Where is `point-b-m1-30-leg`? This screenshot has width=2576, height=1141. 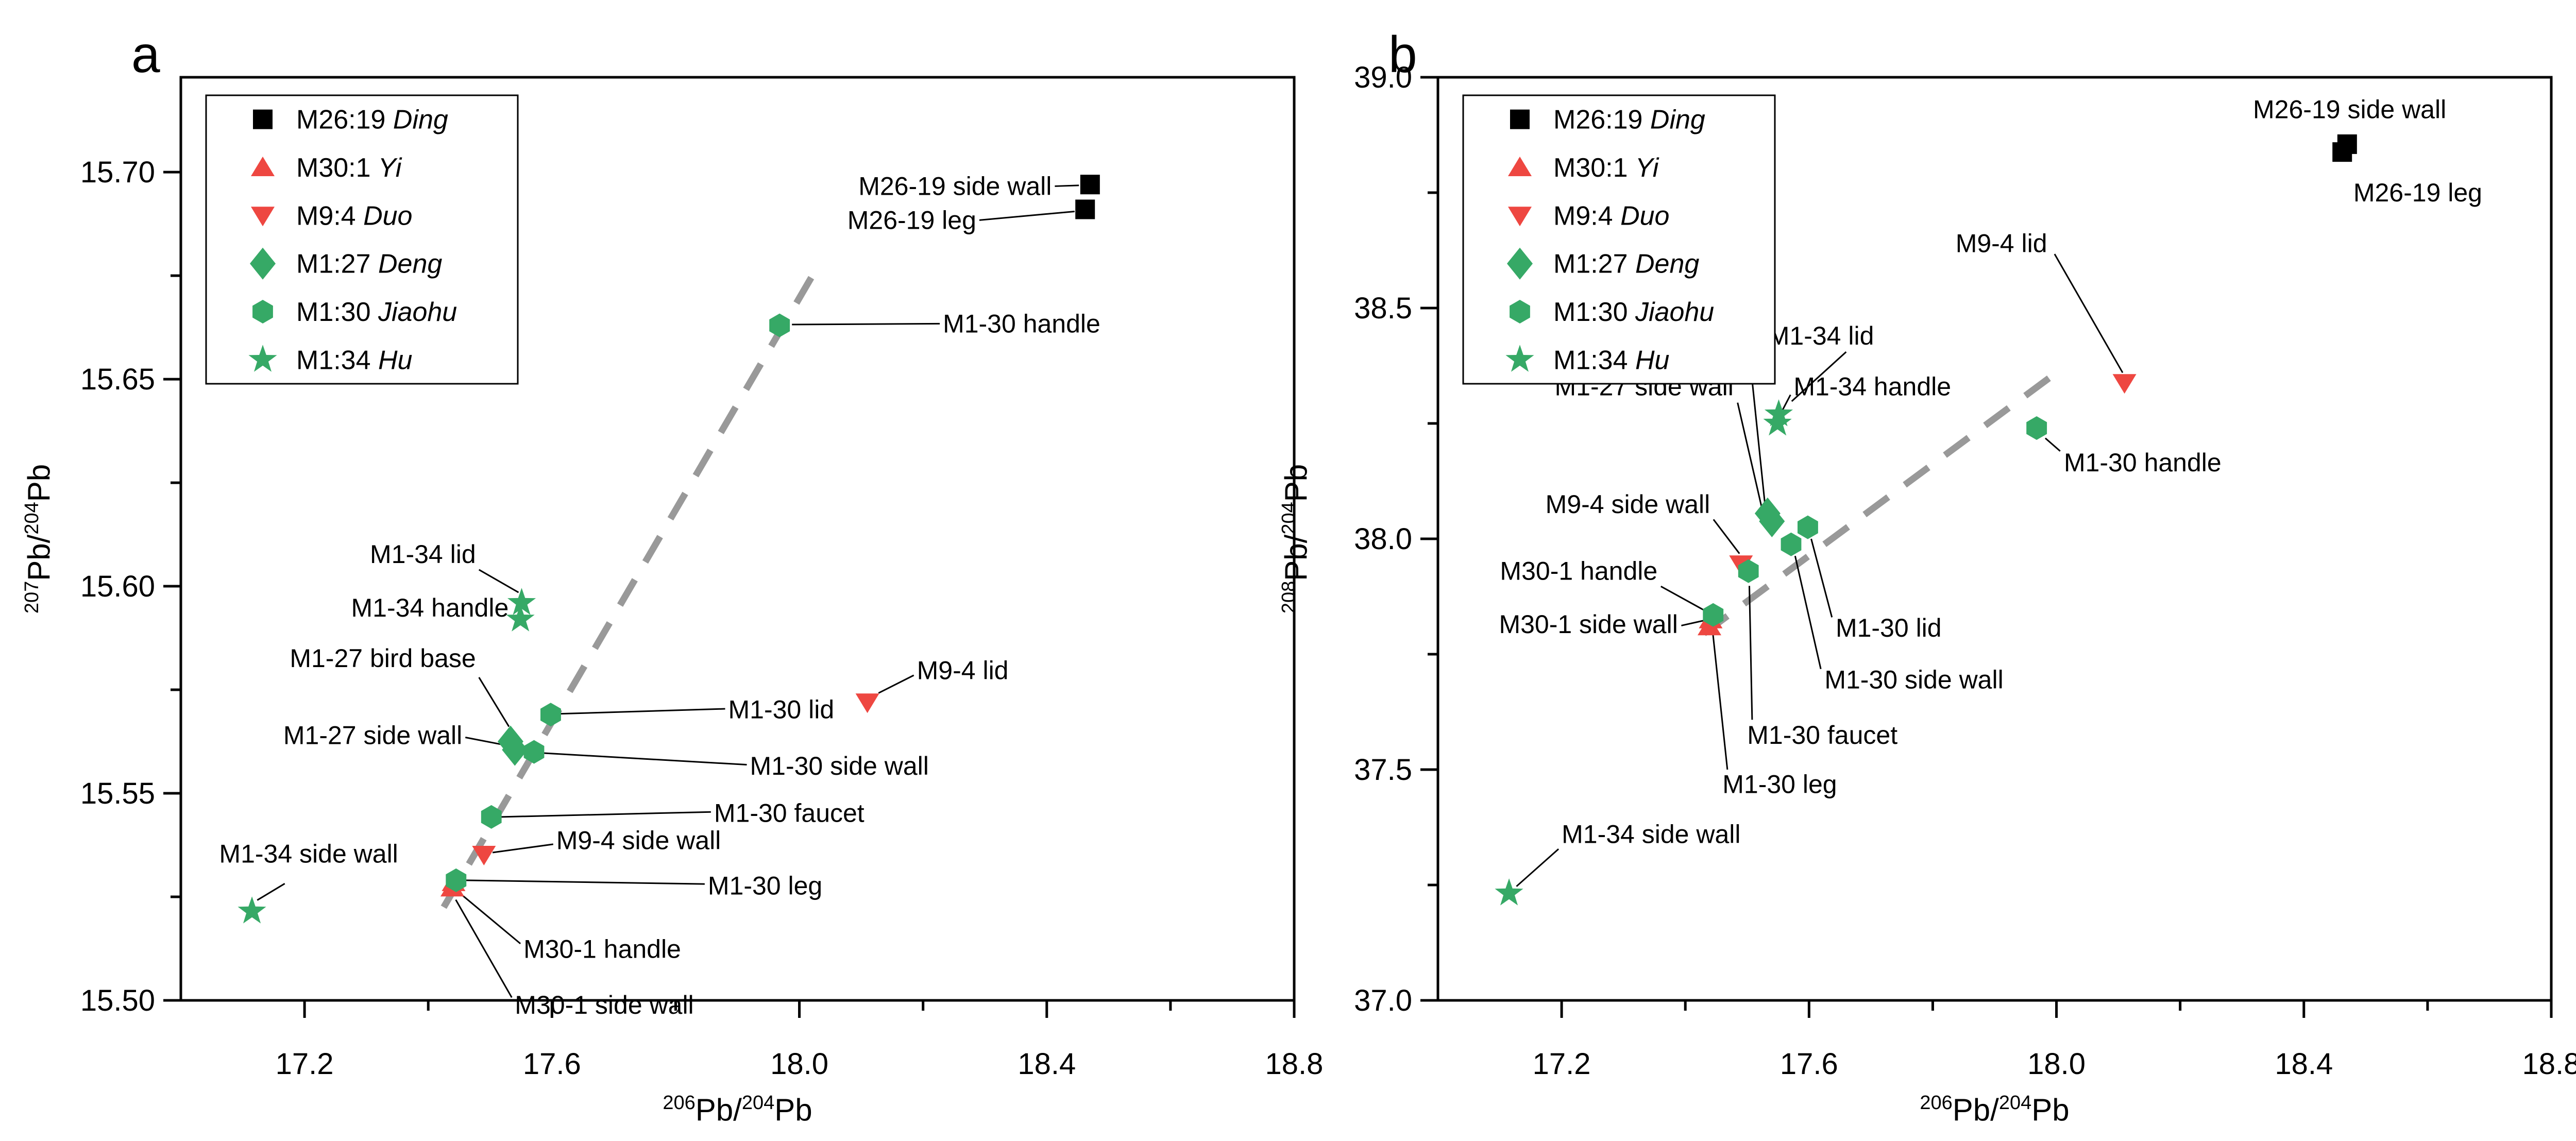
point-b-m1-30-leg is located at coordinates (1713, 615).